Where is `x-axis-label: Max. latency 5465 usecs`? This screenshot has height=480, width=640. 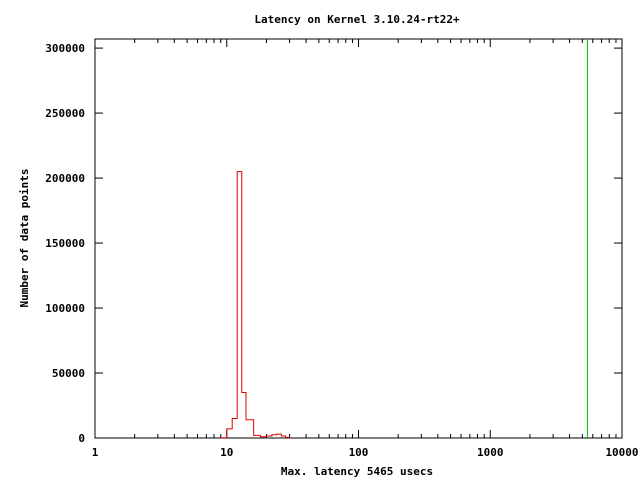
x-axis-label: Max. latency 5465 usecs is located at coordinates (357, 471).